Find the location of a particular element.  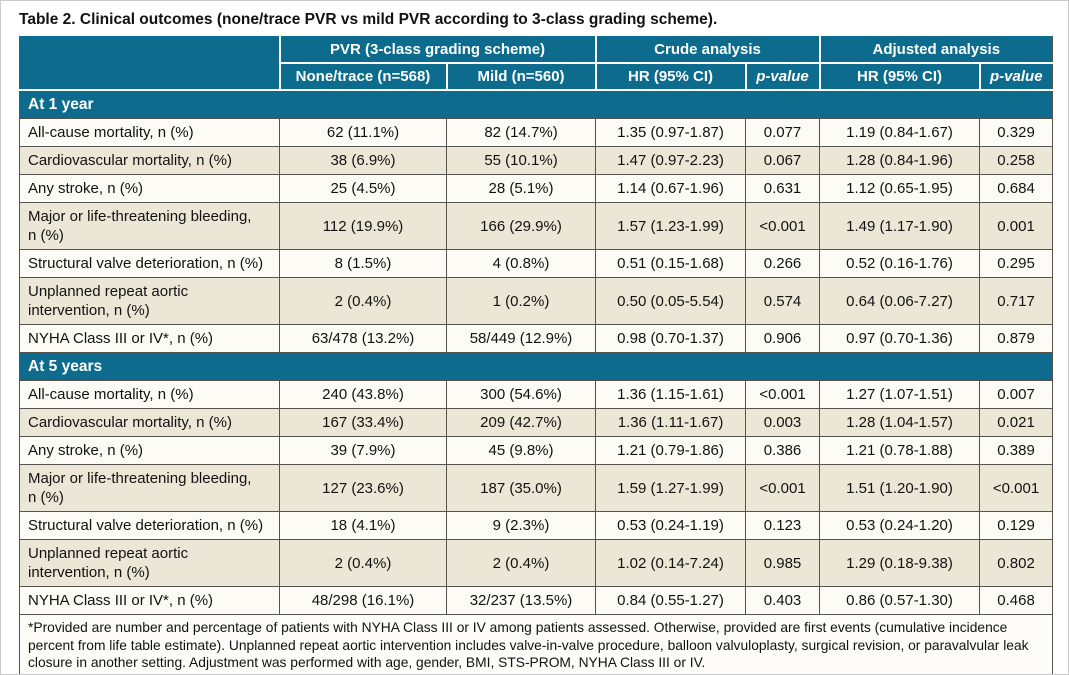

value-cell: 0.802 is located at coordinates (1016, 563).